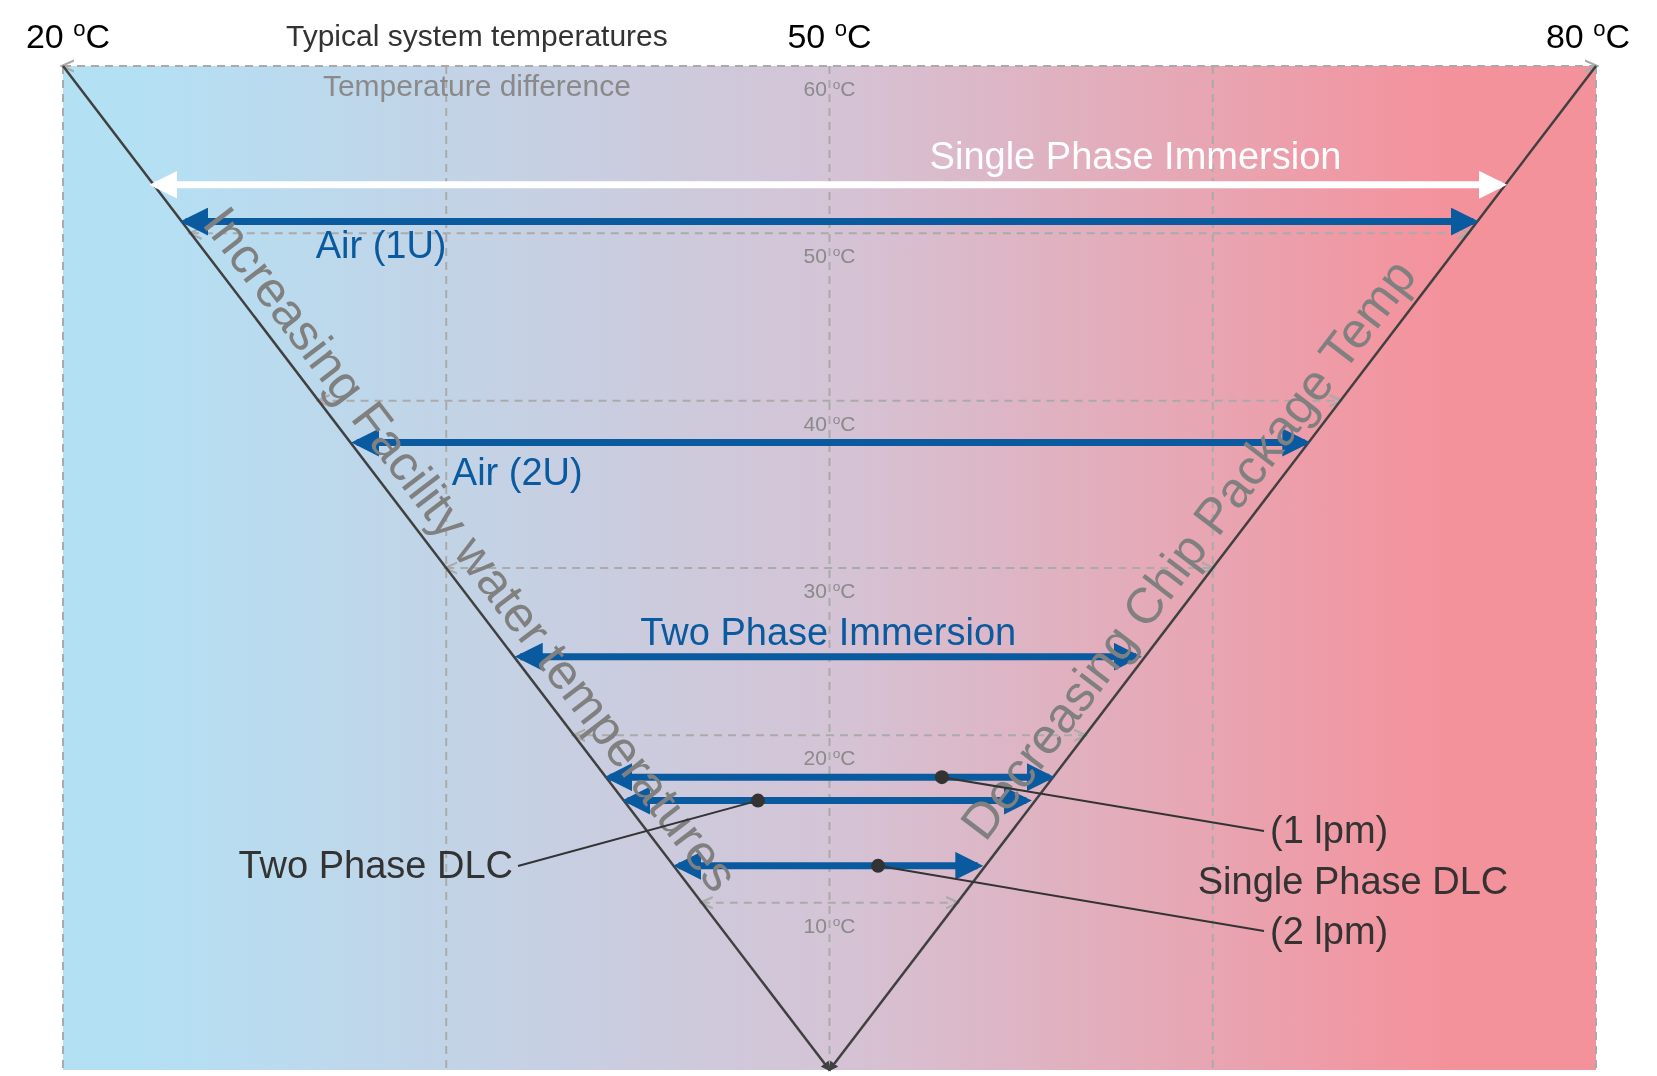 The width and height of the screenshot is (1657, 1076). Describe the element at coordinates (1329, 931) in the screenshot. I see `annotation: (2 lpm)` at that location.